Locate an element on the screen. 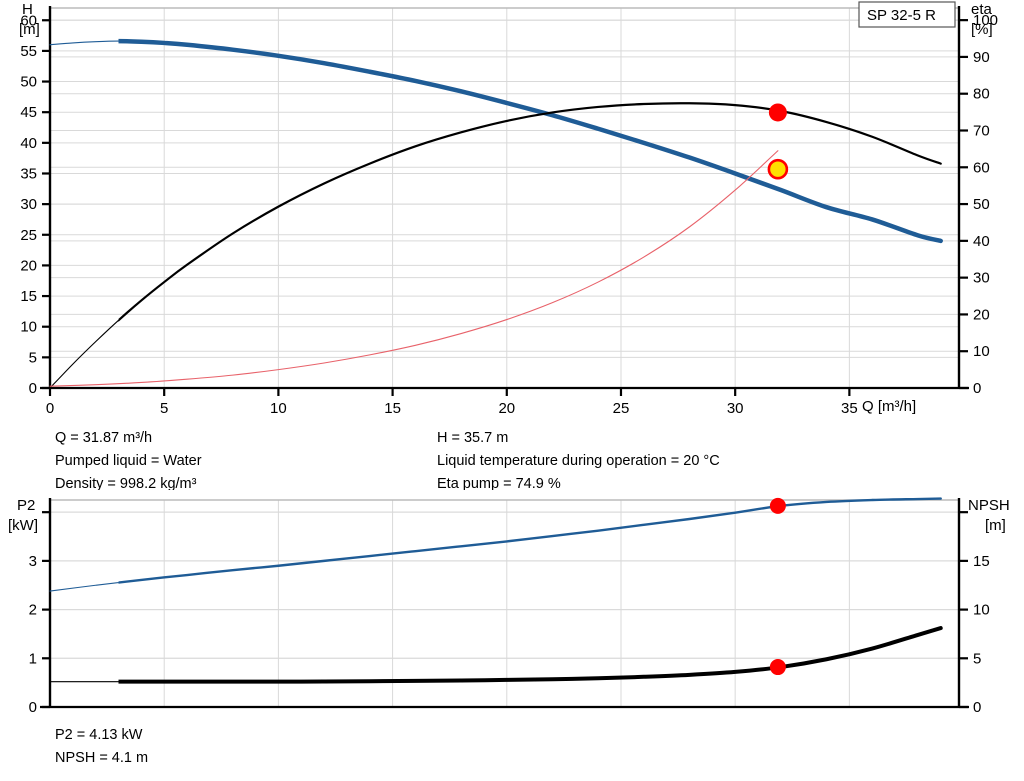 The width and height of the screenshot is (1024, 781). tick-label-x: 5 is located at coordinates (164, 408).